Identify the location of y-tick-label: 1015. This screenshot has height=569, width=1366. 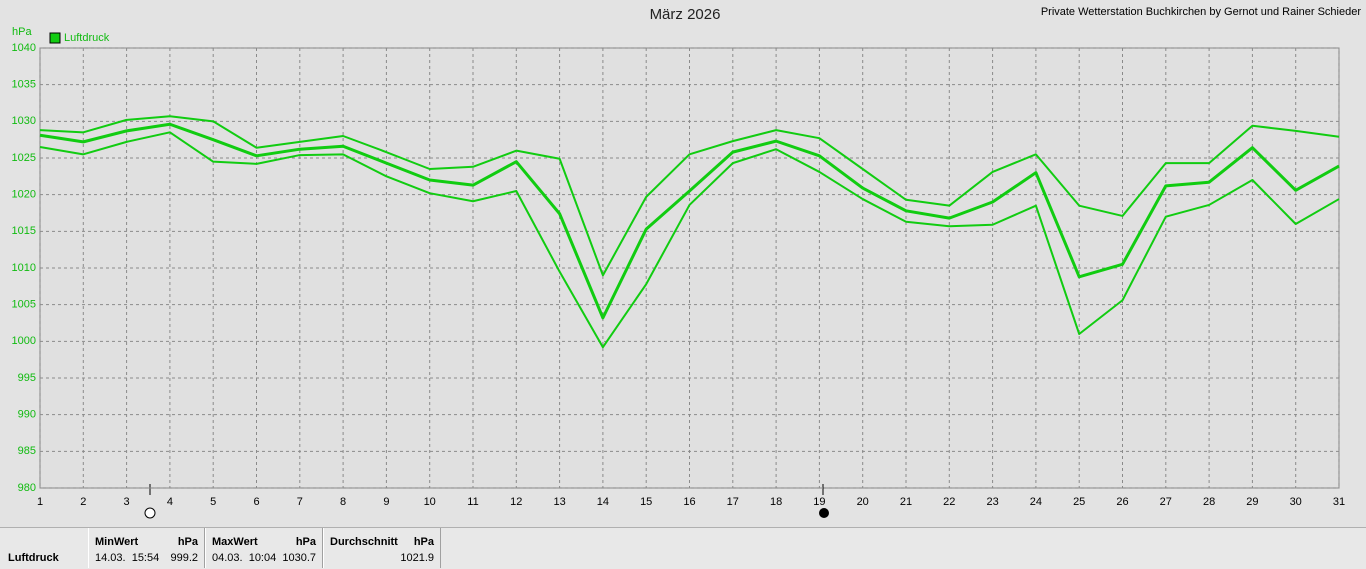
(24, 231).